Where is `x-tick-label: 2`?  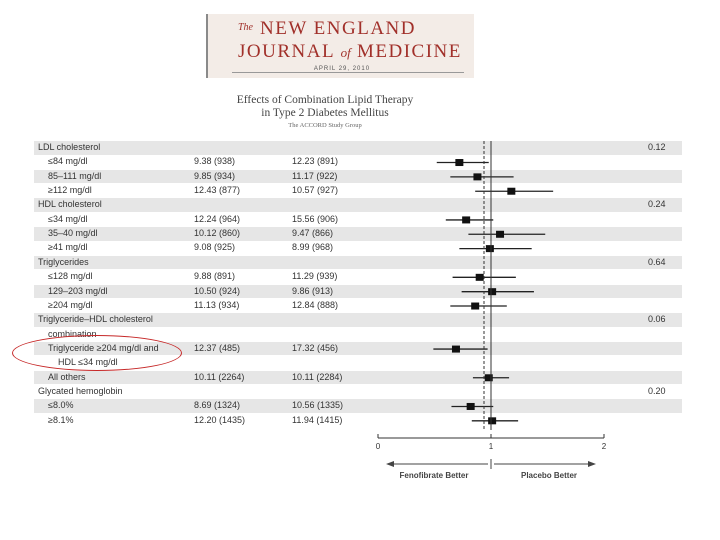 x-tick-label: 2 is located at coordinates (604, 446).